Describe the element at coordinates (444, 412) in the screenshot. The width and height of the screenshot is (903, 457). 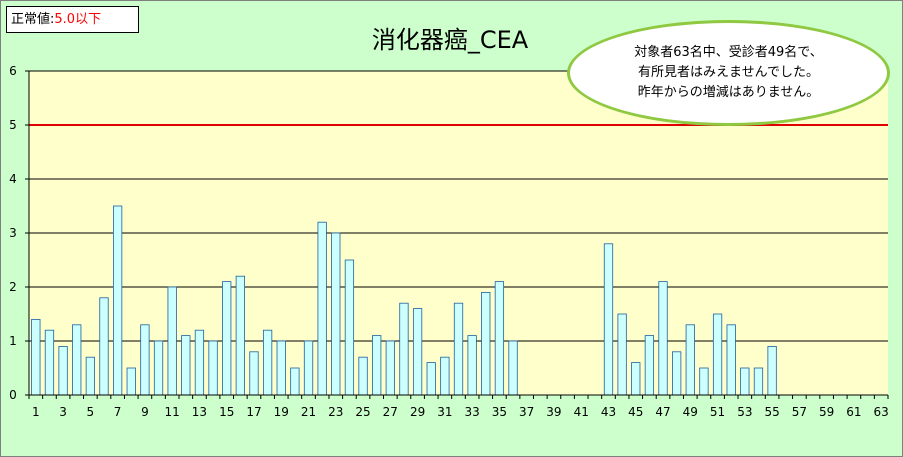
I see `x-tick-label-31: 31` at that location.